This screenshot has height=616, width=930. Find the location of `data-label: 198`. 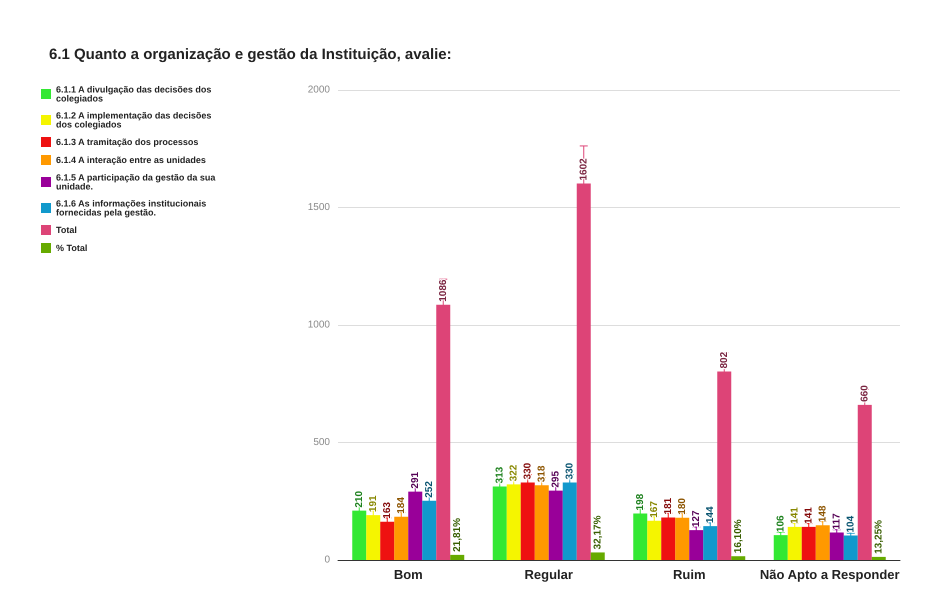

data-label: 198 is located at coordinates (640, 501).